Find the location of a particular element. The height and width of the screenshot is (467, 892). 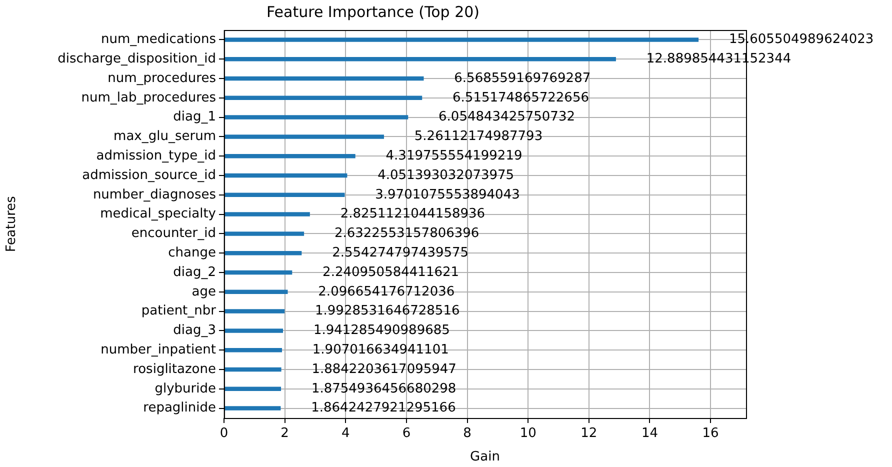

y-tick-label: num_procedures is located at coordinates (162, 78).